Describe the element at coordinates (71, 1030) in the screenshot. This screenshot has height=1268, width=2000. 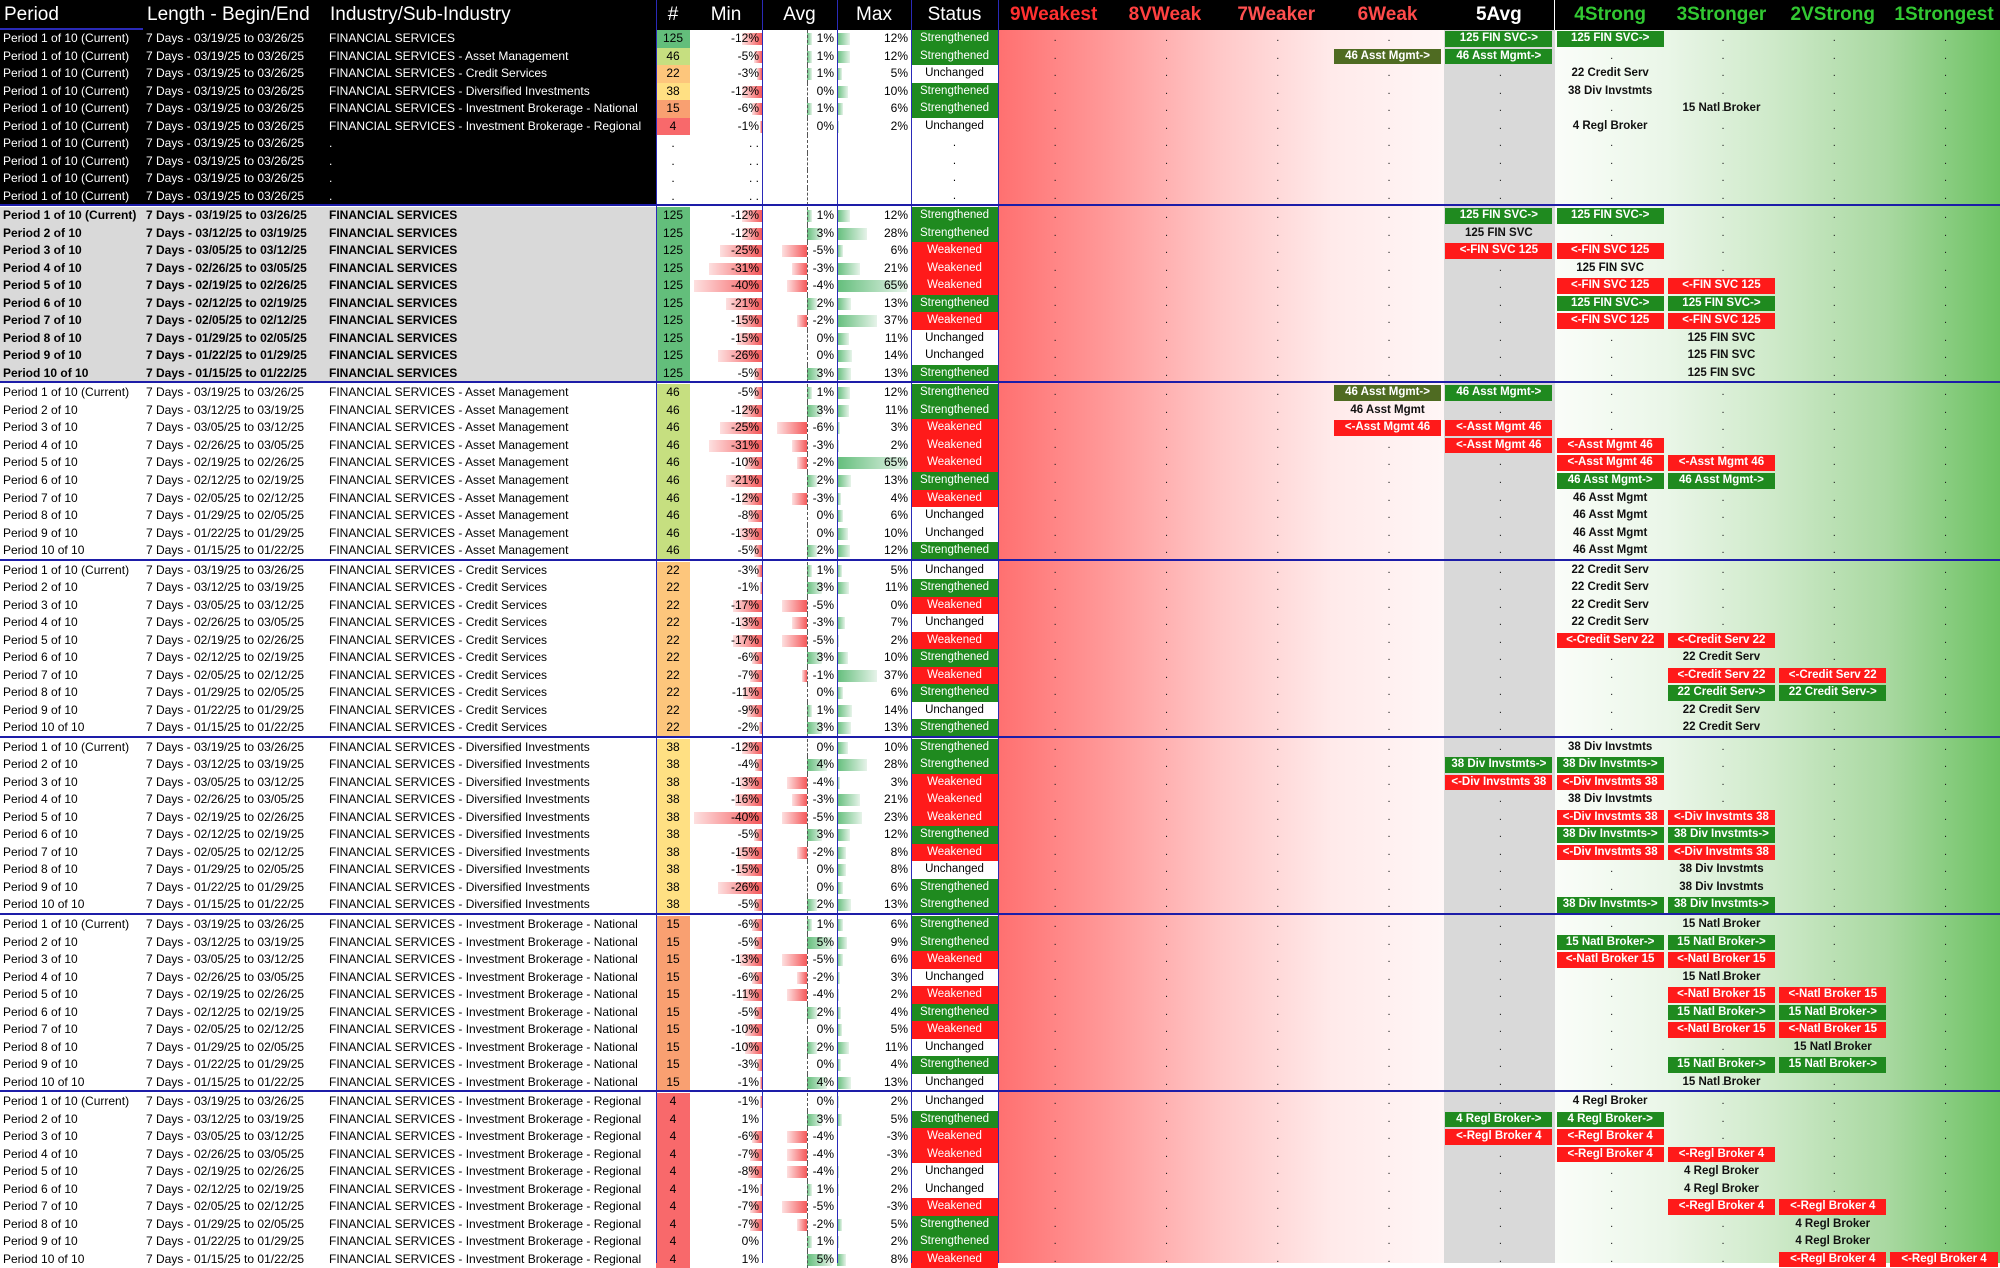
I see `period-cell: Period 7 of 10` at that location.